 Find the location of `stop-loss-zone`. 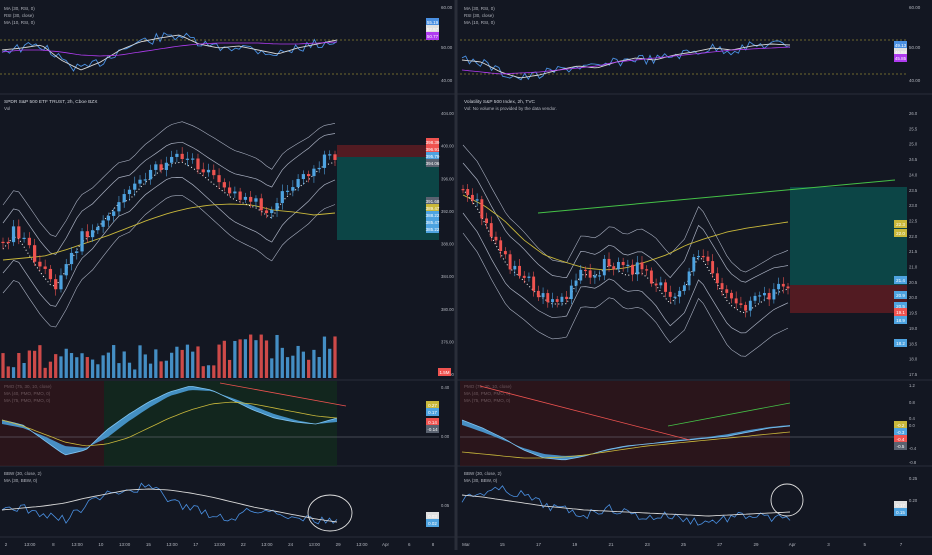

stop-loss-zone is located at coordinates (388, 151).